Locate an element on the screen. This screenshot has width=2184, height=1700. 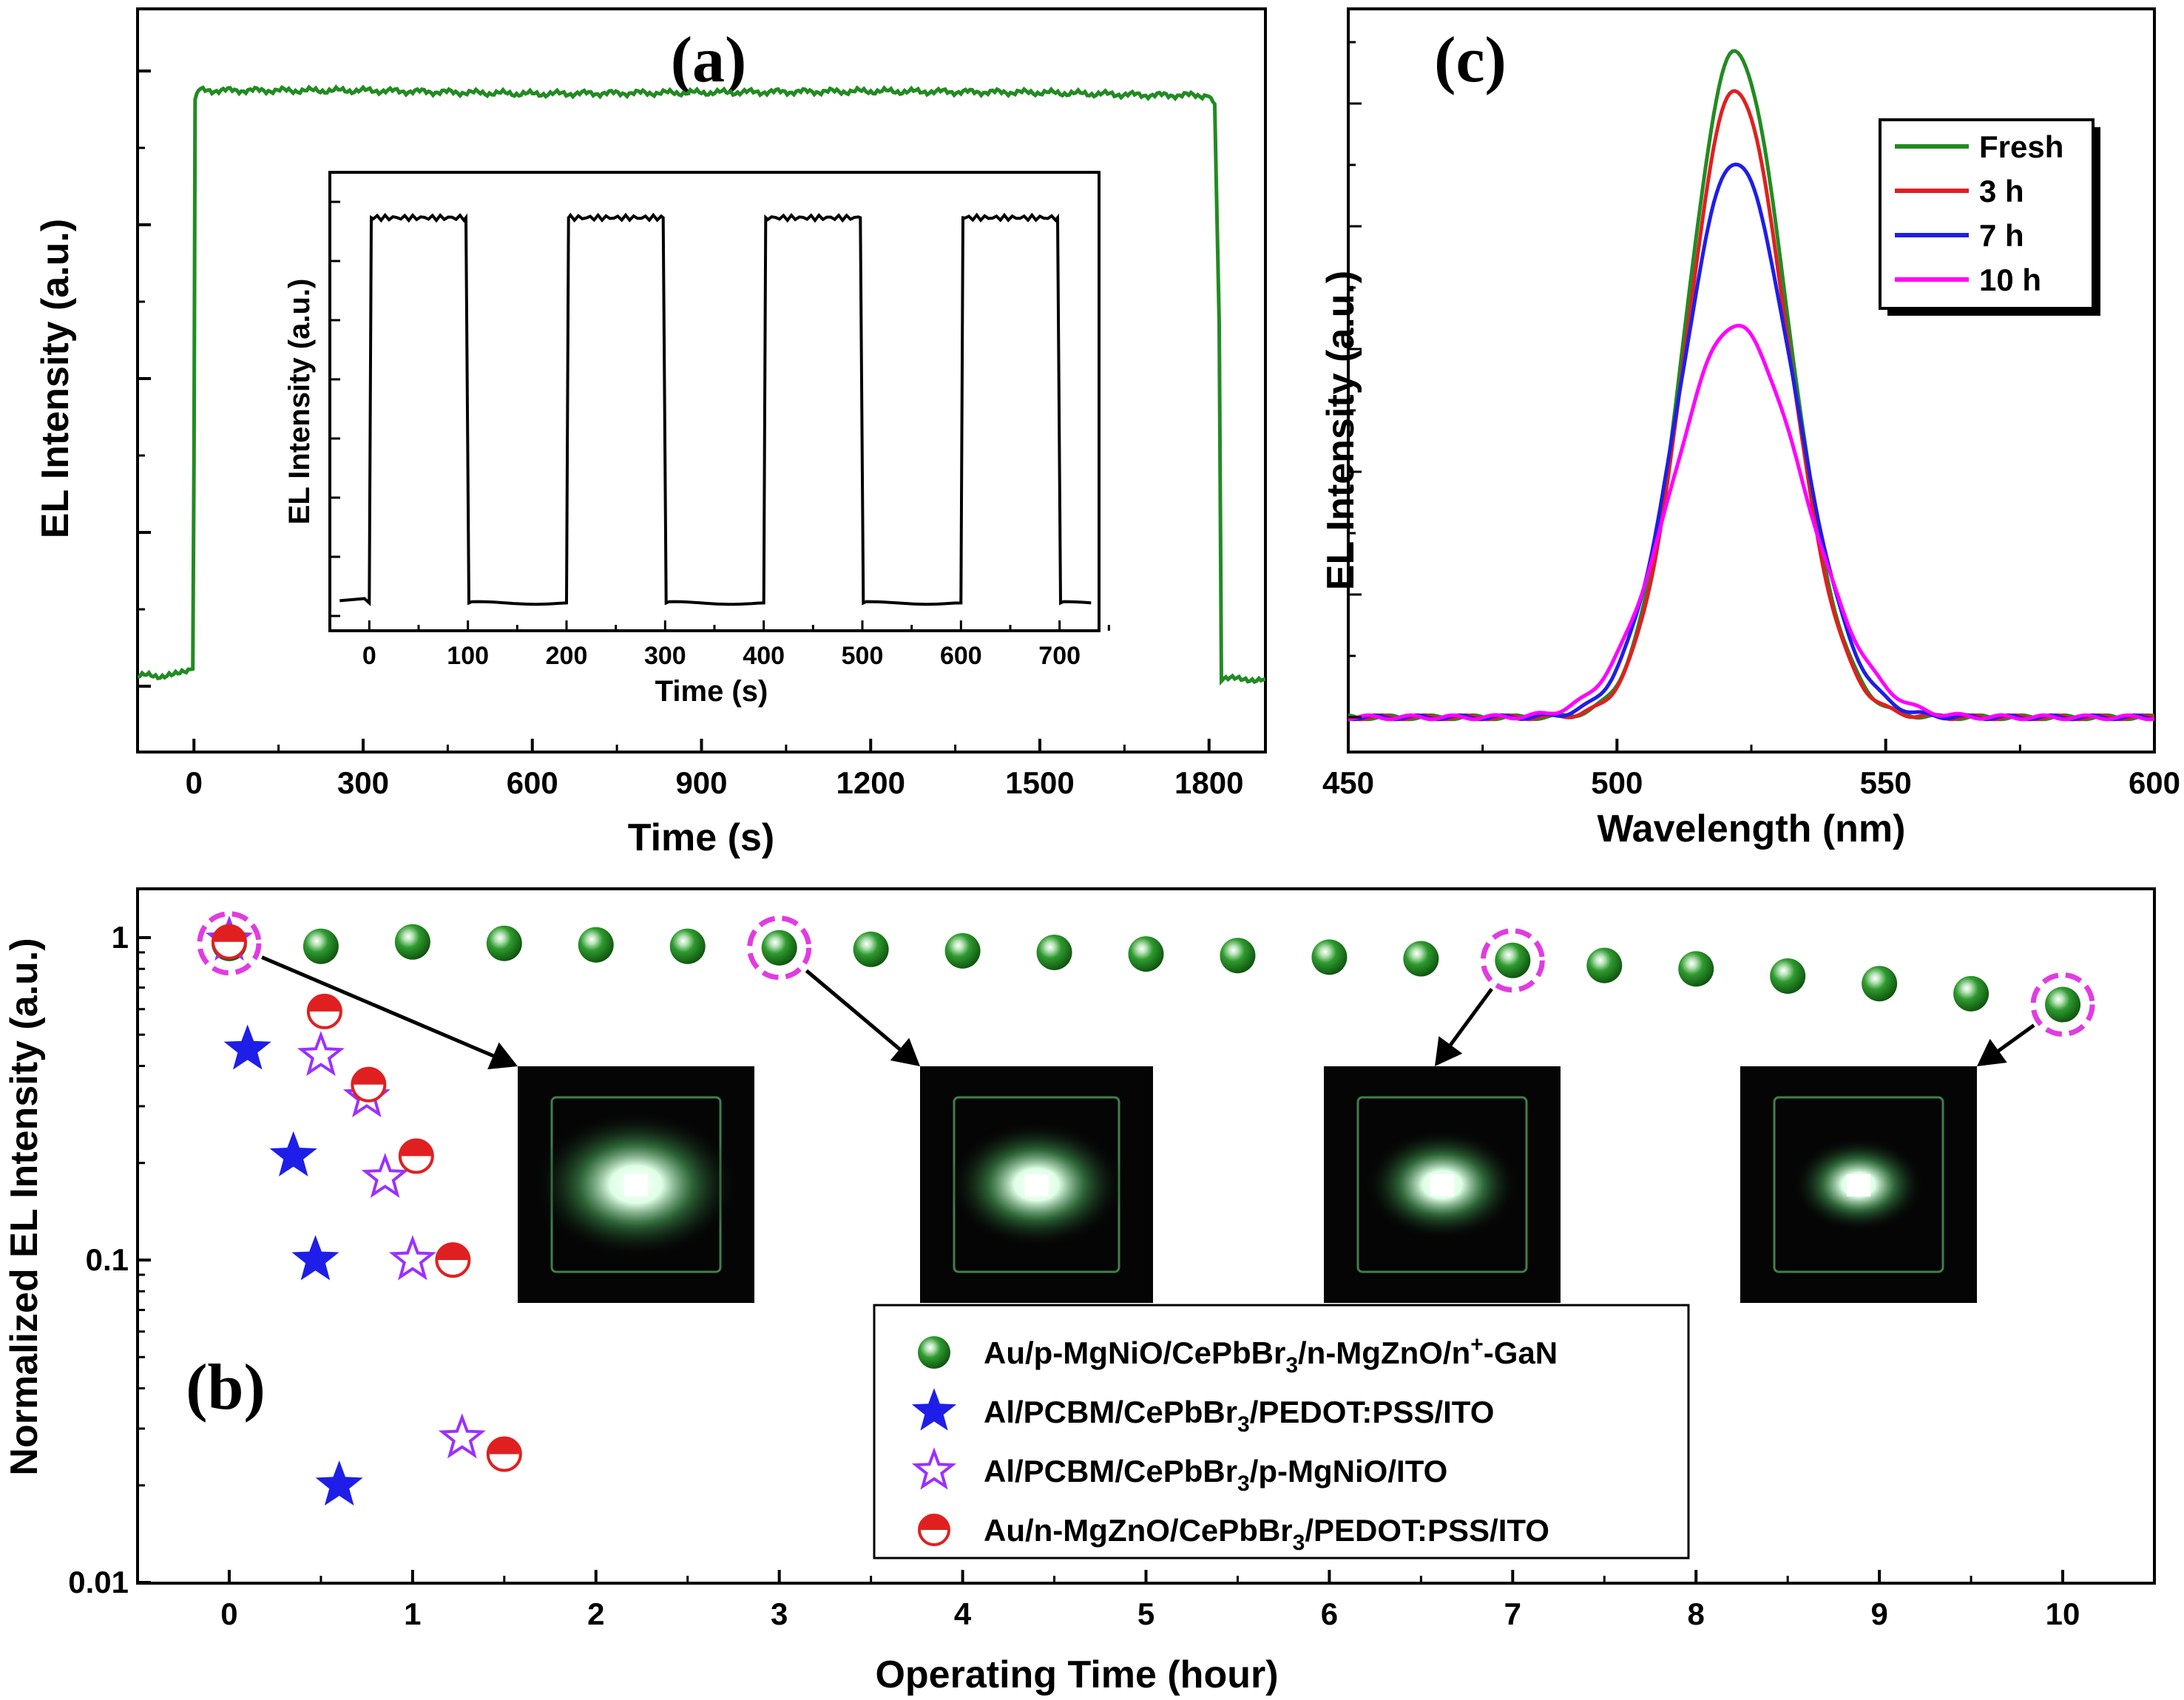
photo-emitting-spot is located at coordinates (1037, 1185).